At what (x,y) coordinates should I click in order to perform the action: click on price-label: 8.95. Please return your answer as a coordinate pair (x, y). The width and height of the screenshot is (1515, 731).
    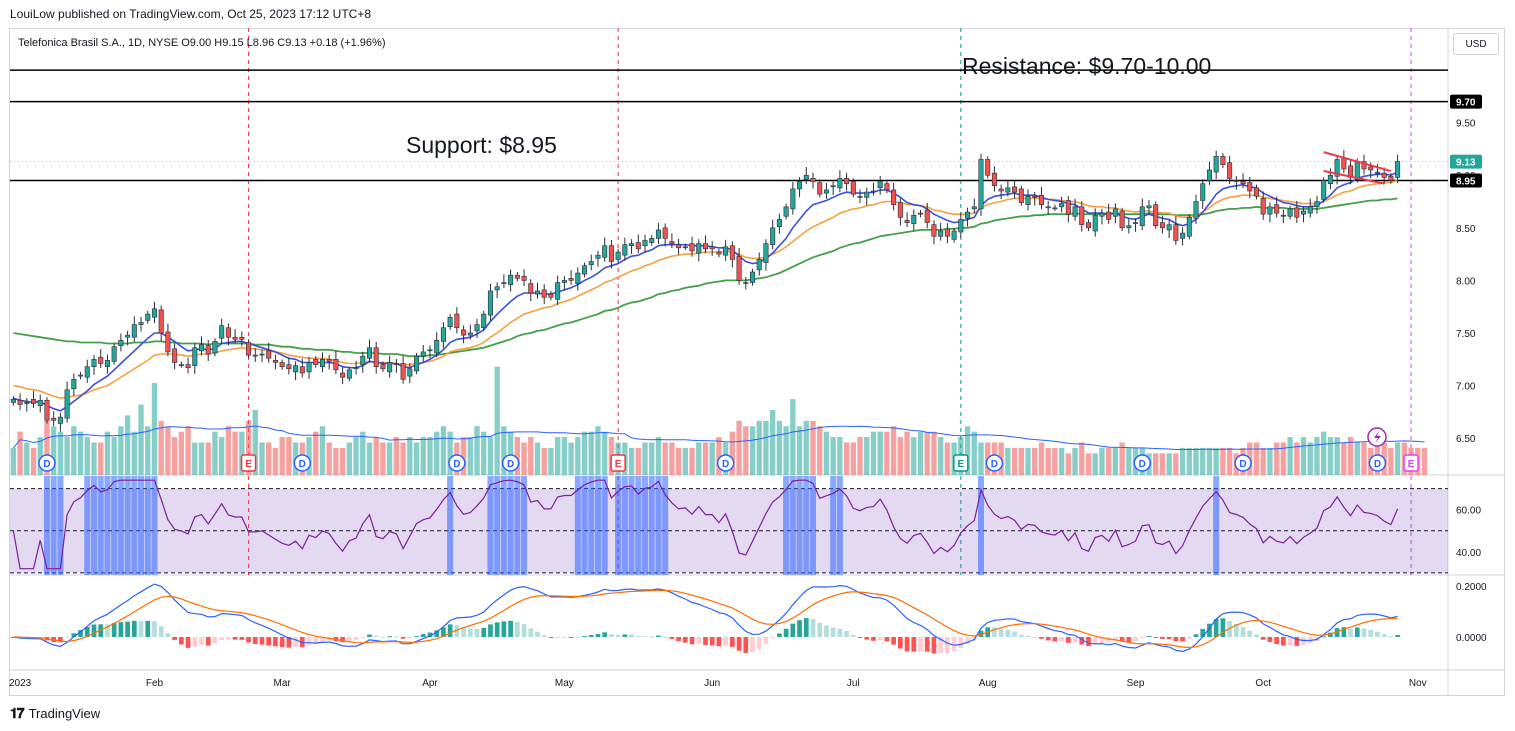
    Looking at the image, I should click on (1466, 182).